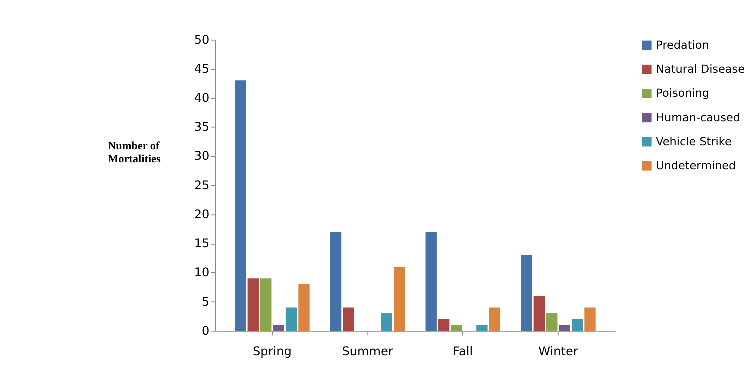 Image resolution: width=750 pixels, height=384 pixels. Describe the element at coordinates (202, 273) in the screenshot. I see `y-tick-label: 10` at that location.